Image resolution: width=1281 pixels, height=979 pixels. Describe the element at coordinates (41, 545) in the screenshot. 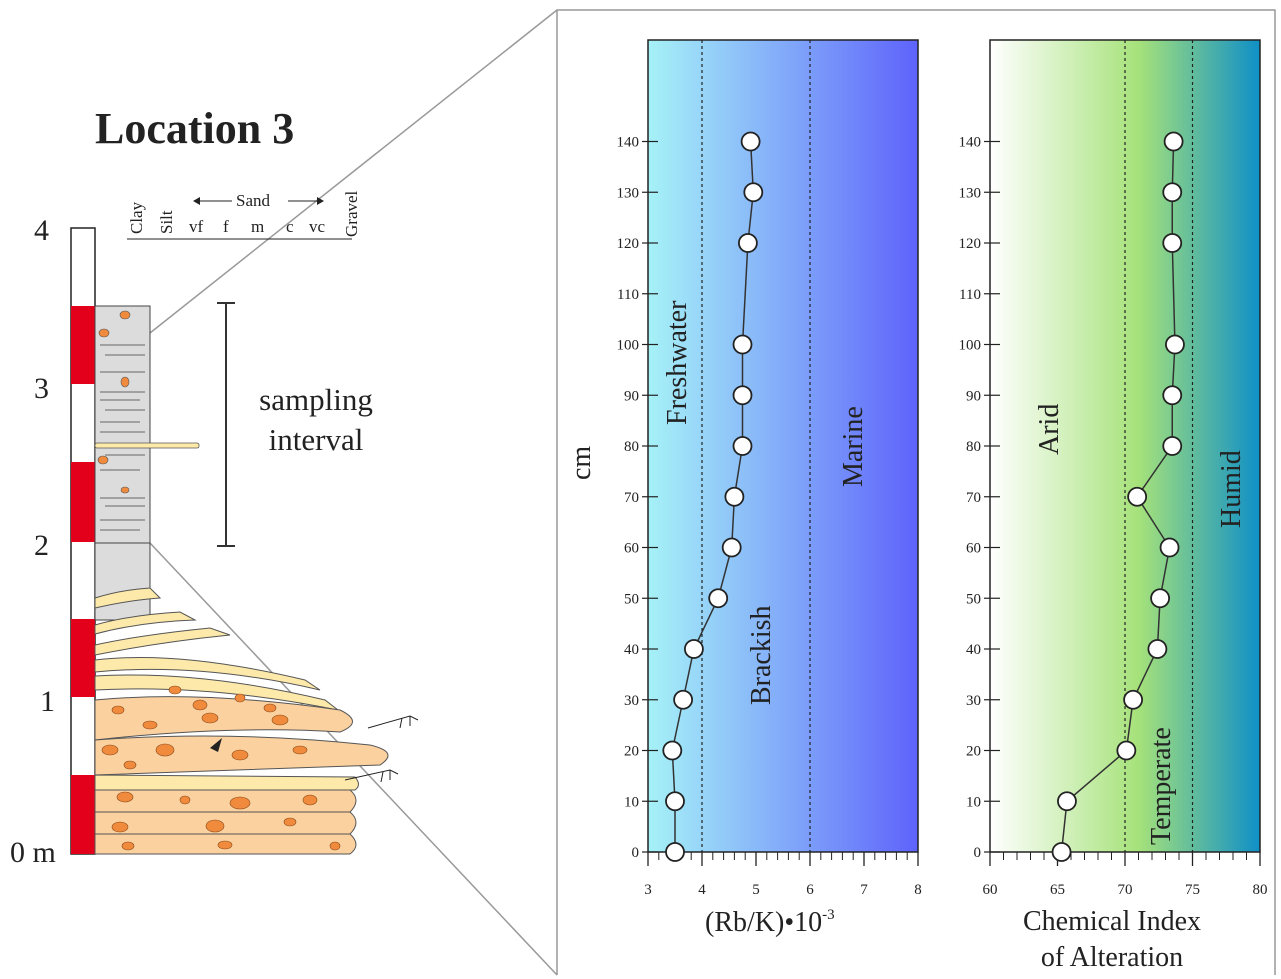

I see `meter-label-2: 2` at that location.